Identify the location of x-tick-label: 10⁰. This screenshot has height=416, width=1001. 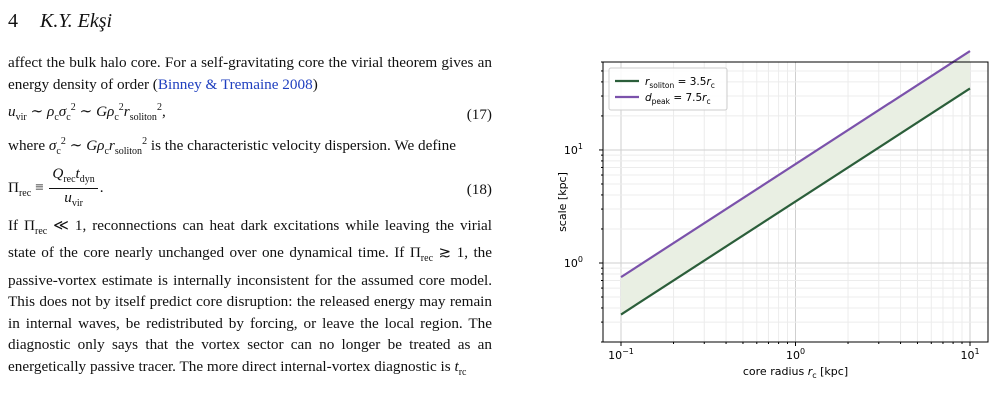
(795, 354).